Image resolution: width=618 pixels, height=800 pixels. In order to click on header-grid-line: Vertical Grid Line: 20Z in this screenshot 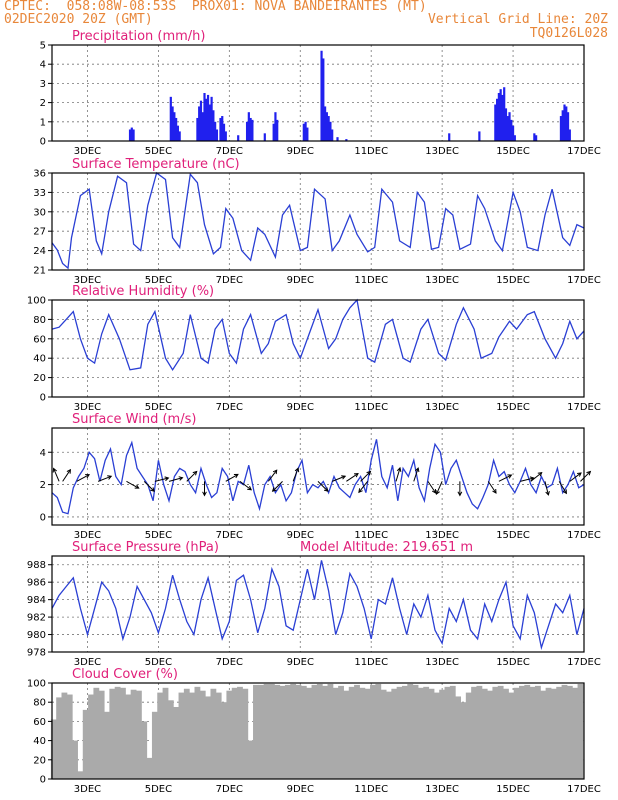, I will do `click(517, 19)`.